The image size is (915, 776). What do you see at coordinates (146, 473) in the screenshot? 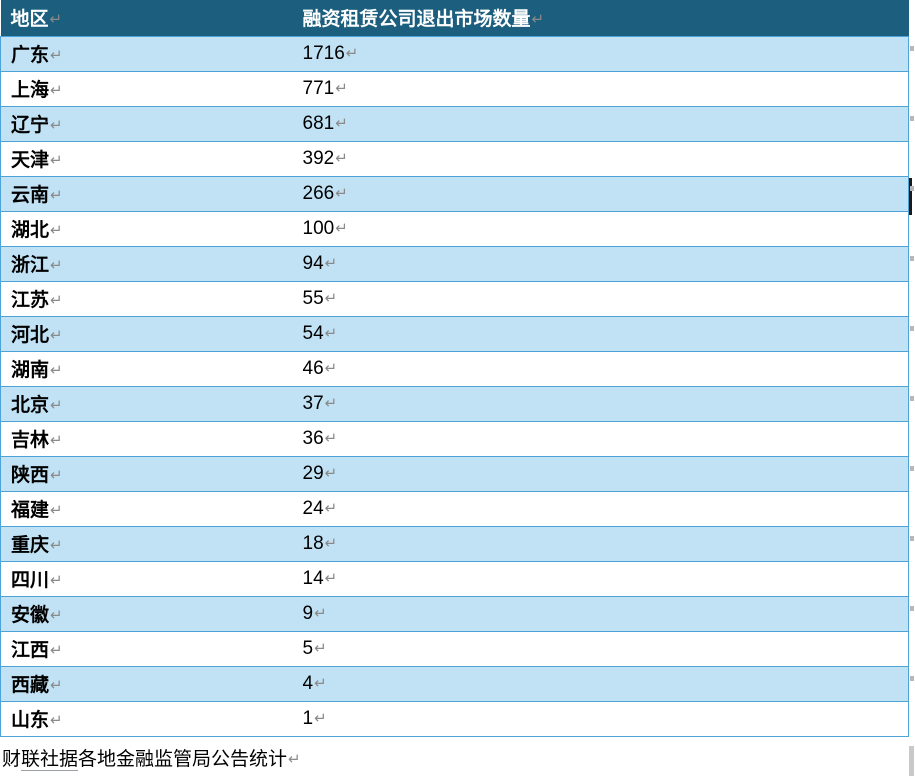
I see `cell-region: 陕西↵` at bounding box center [146, 473].